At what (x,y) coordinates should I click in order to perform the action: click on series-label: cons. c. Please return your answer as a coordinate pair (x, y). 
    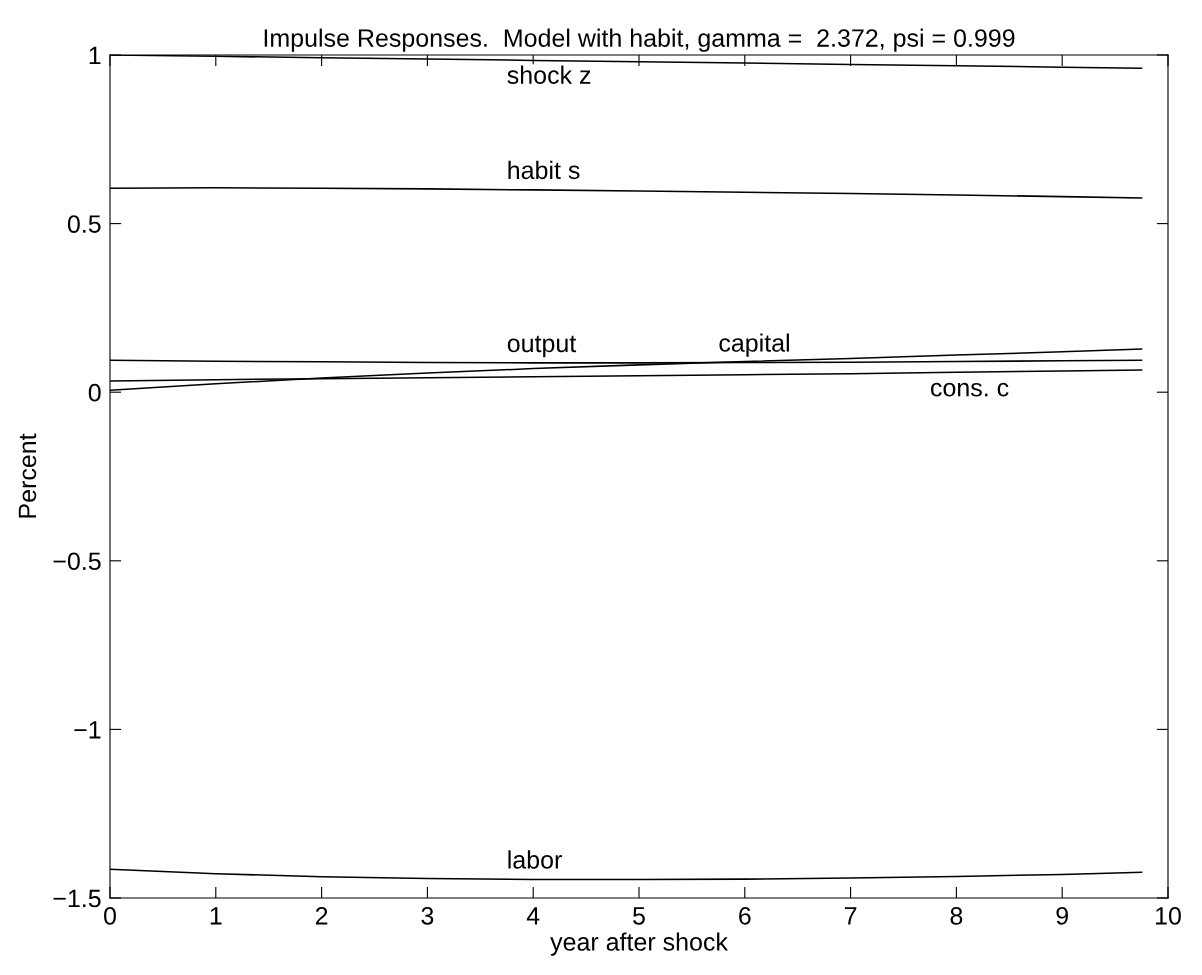
    Looking at the image, I should click on (970, 389).